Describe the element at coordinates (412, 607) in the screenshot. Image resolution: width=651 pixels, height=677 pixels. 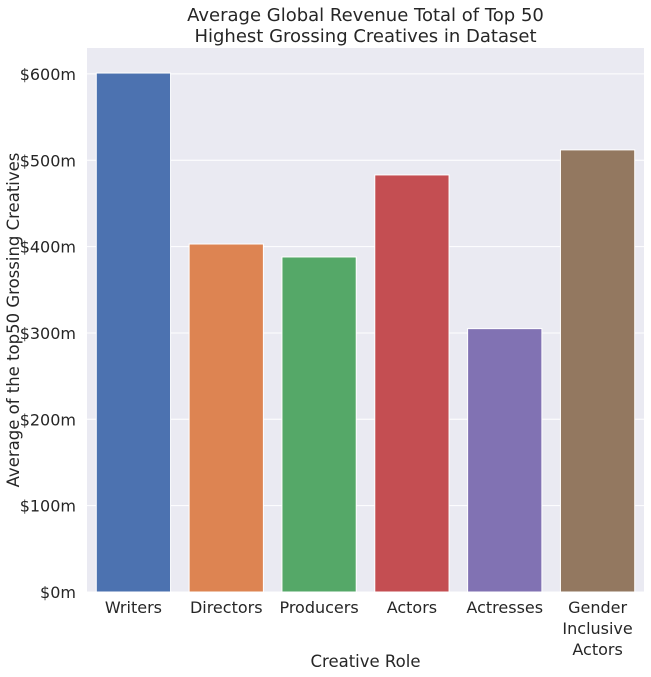
I see `x-tick-label: Actors` at that location.